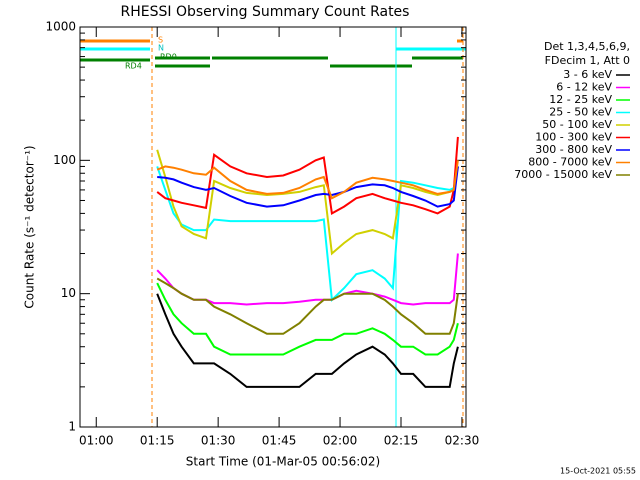 The image size is (640, 480). What do you see at coordinates (160, 40) in the screenshot?
I see `flag-label: S` at bounding box center [160, 40].